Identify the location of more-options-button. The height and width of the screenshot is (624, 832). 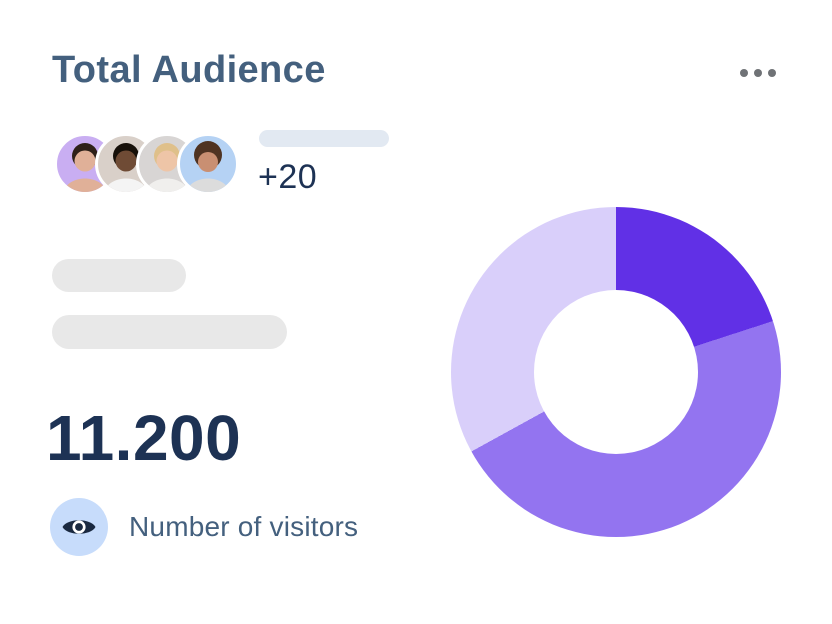
(758, 73).